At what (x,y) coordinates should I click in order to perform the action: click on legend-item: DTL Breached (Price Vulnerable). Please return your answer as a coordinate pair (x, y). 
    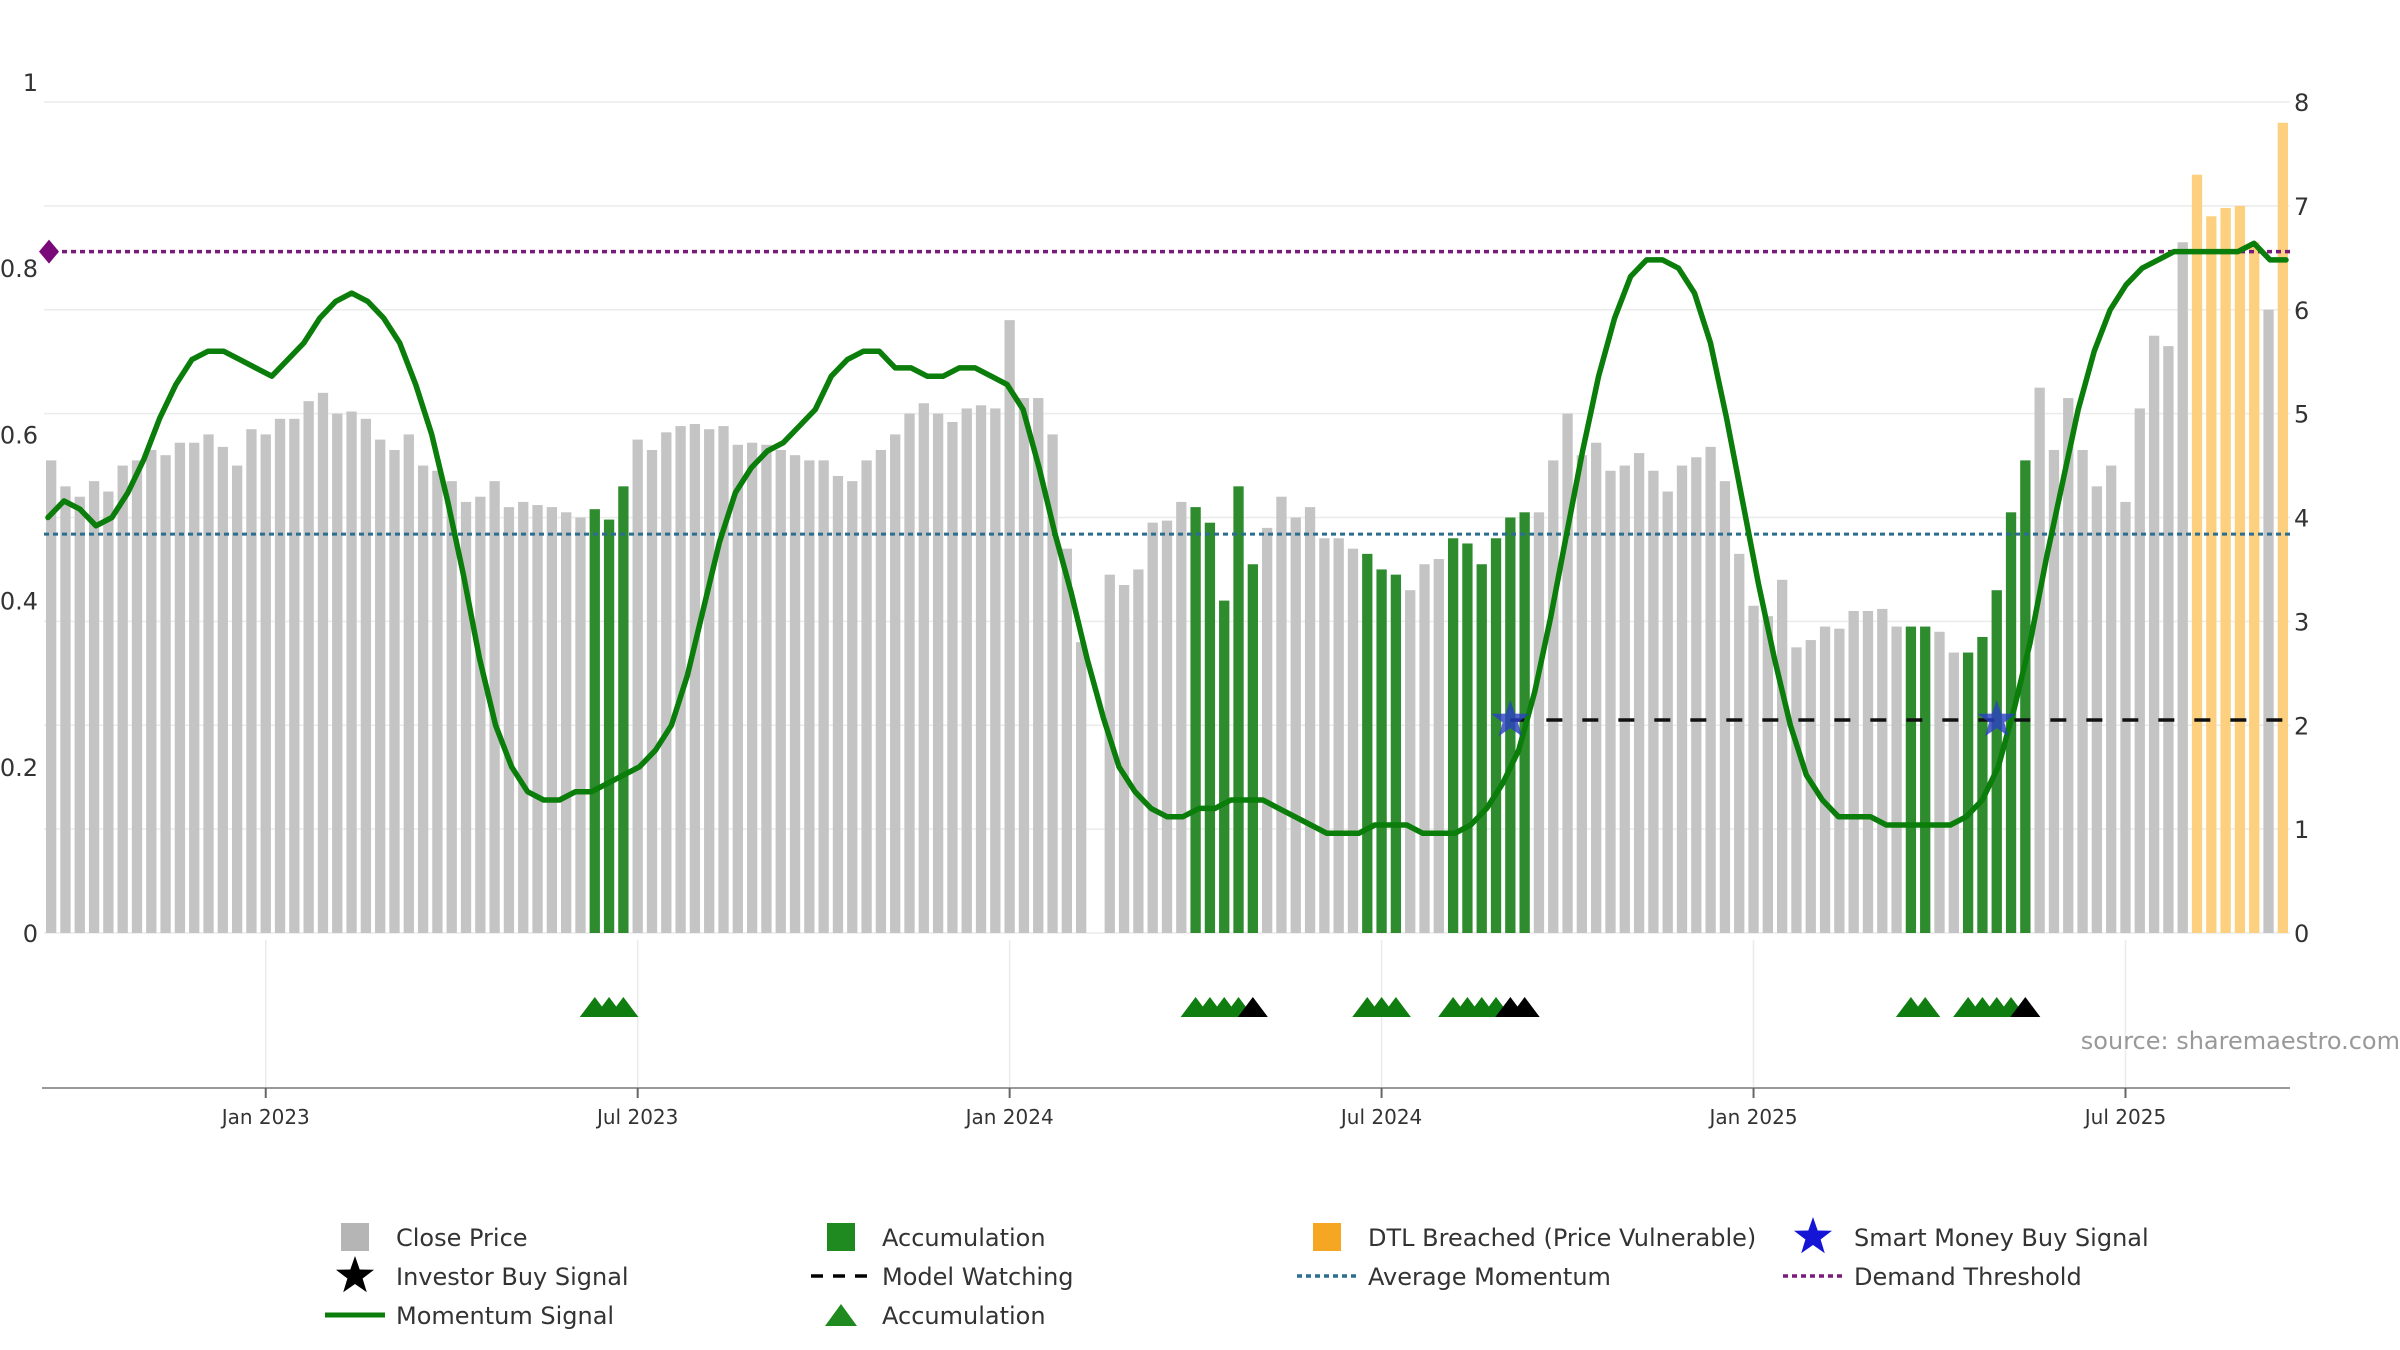
    Looking at the image, I should click on (1534, 1237).